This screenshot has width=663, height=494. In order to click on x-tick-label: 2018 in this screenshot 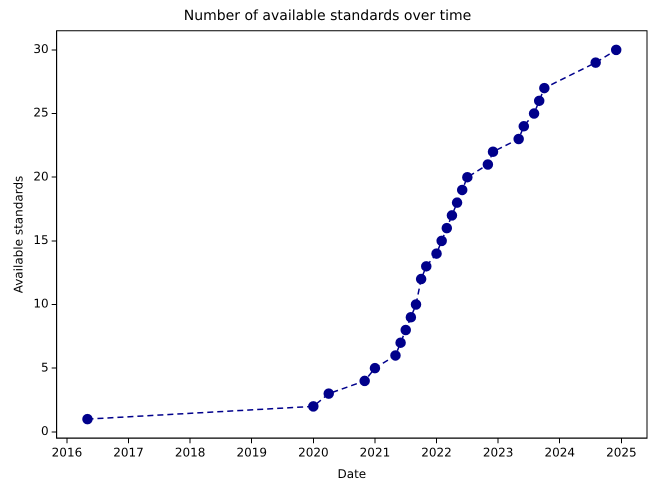, I will do `click(190, 453)`.